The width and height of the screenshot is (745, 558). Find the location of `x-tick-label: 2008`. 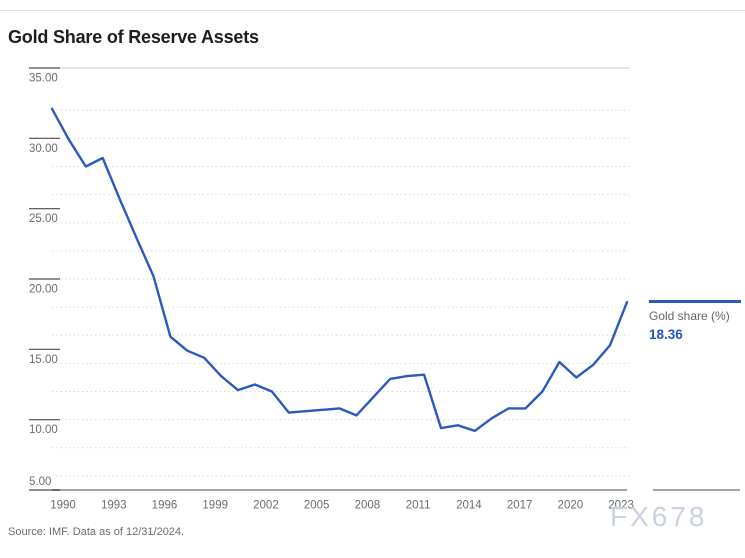

x-tick-label: 2008 is located at coordinates (368, 506).